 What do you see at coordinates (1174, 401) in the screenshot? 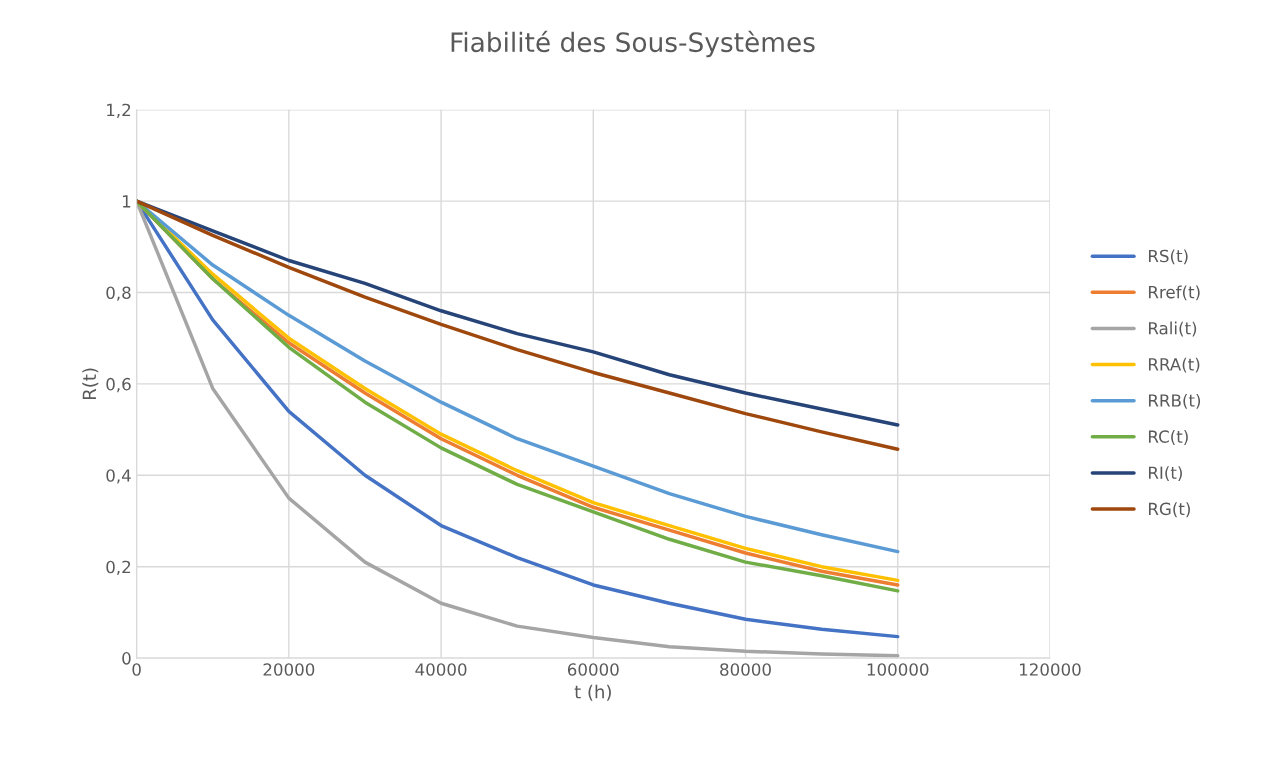
I see `legend-label: RRB(t)` at bounding box center [1174, 401].